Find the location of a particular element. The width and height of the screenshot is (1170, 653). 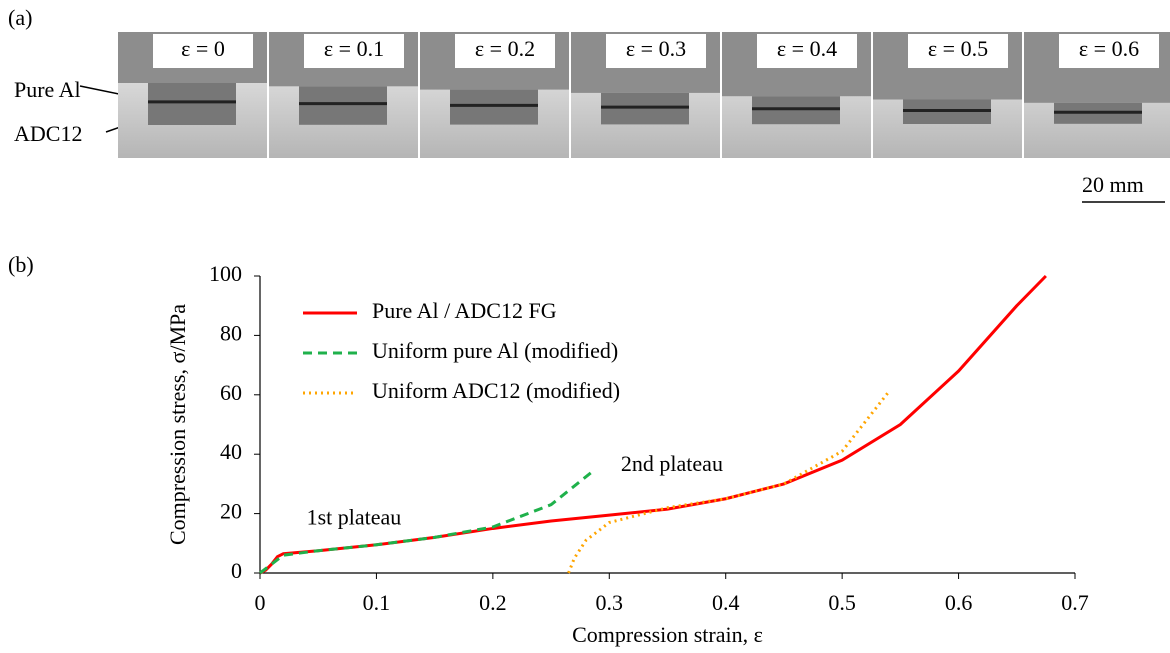

frame-label: ε = 0.2 is located at coordinates (505, 48).